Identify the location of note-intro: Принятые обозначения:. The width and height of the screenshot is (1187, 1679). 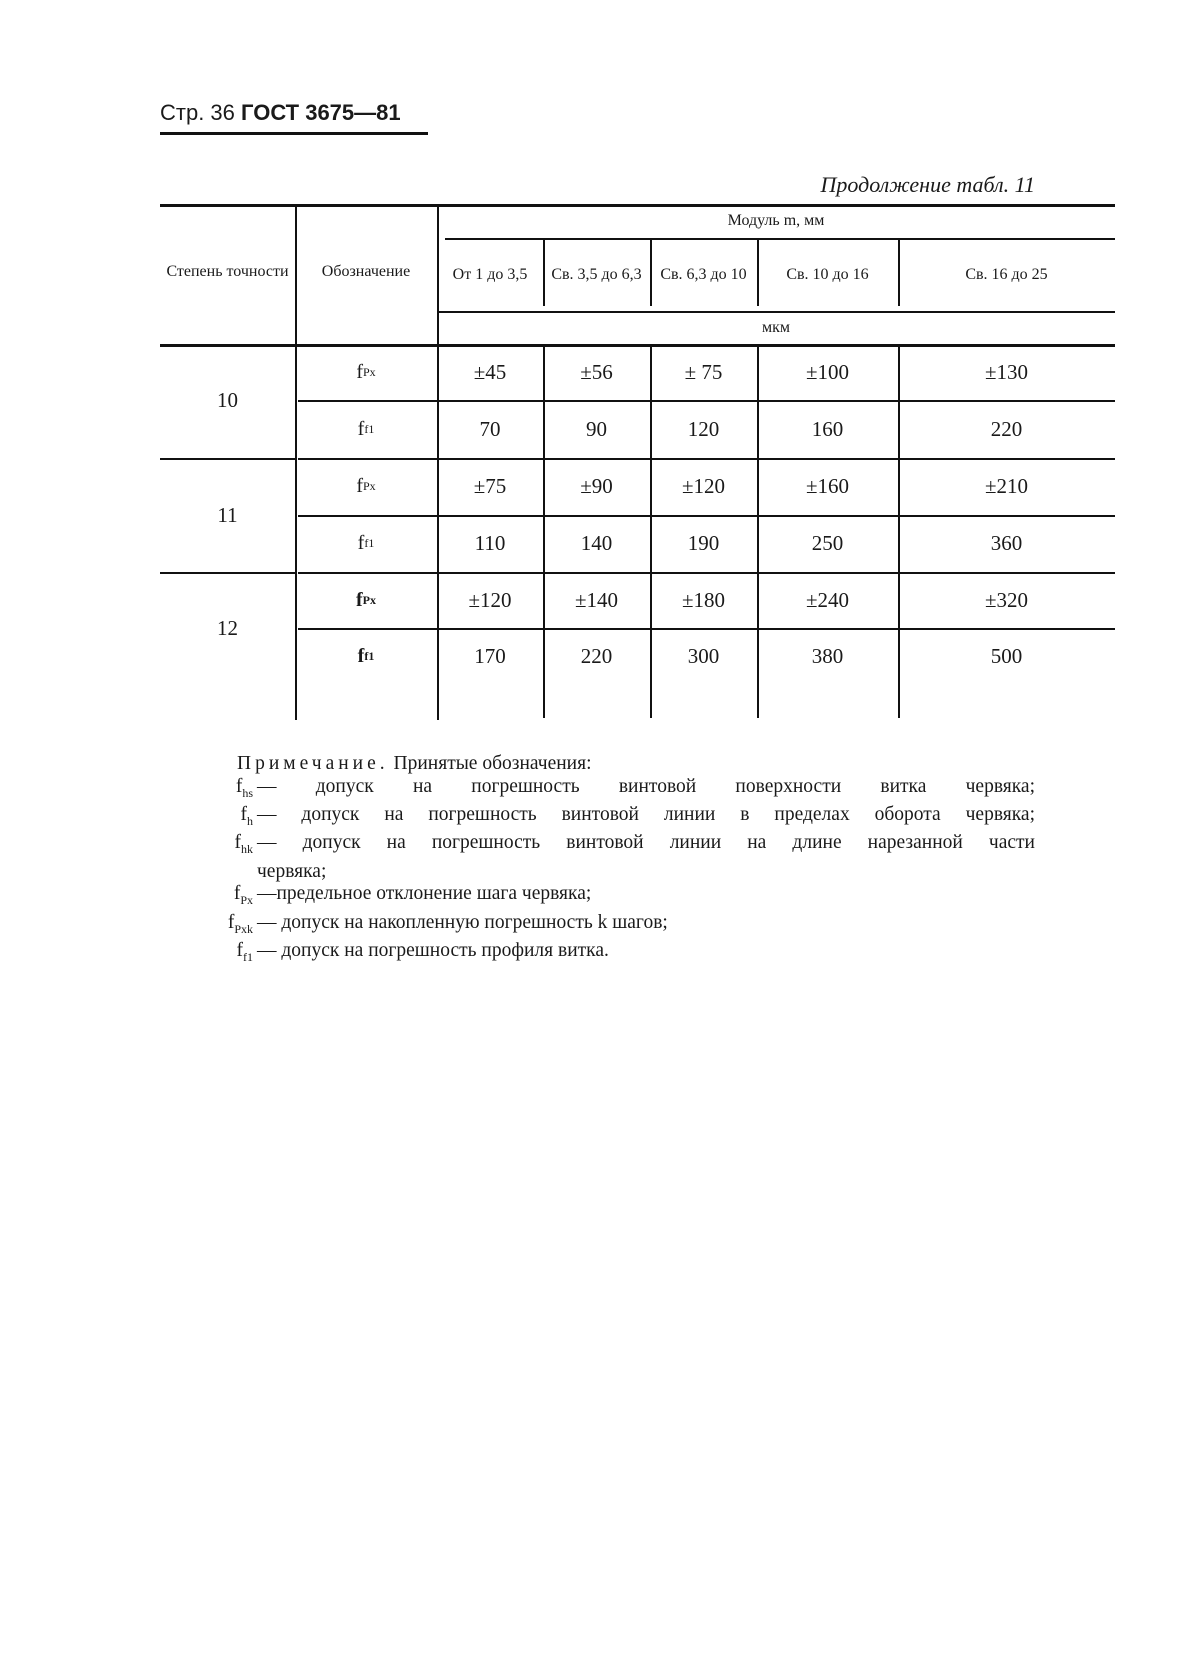
(492, 763).